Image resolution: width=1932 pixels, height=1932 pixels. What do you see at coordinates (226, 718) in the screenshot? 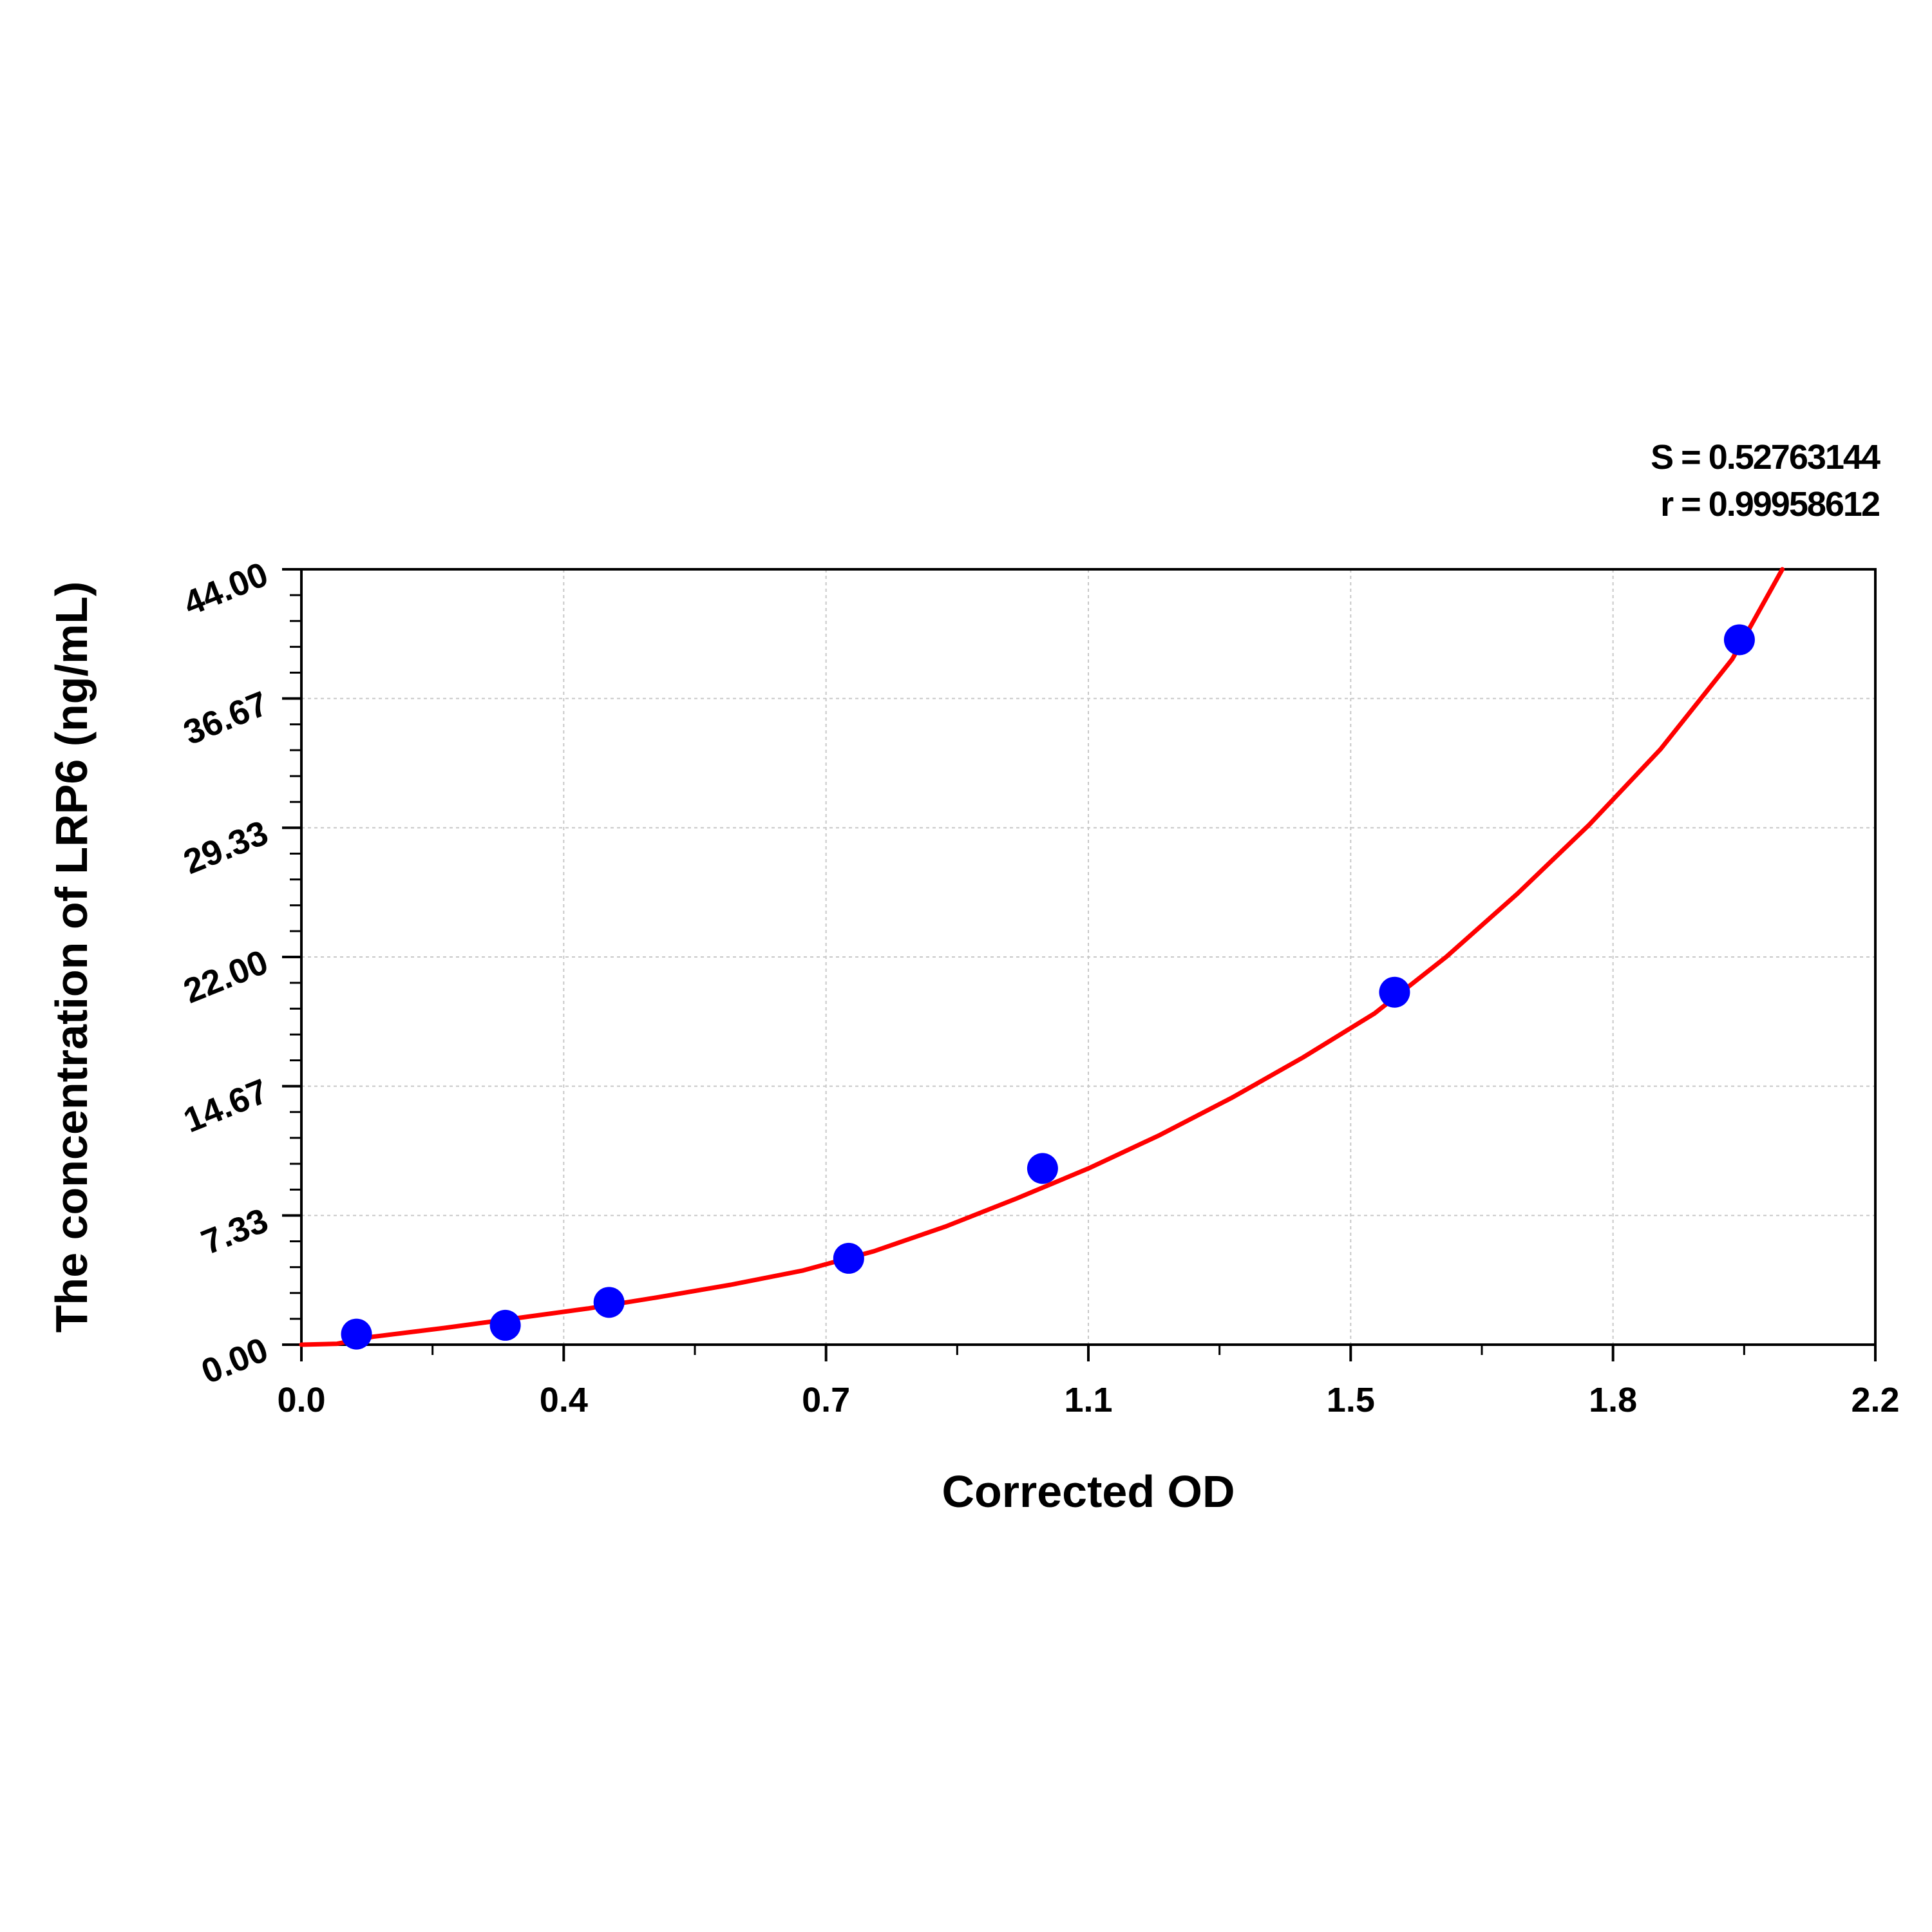
I see `y-tick-label: 36.67` at bounding box center [226, 718].